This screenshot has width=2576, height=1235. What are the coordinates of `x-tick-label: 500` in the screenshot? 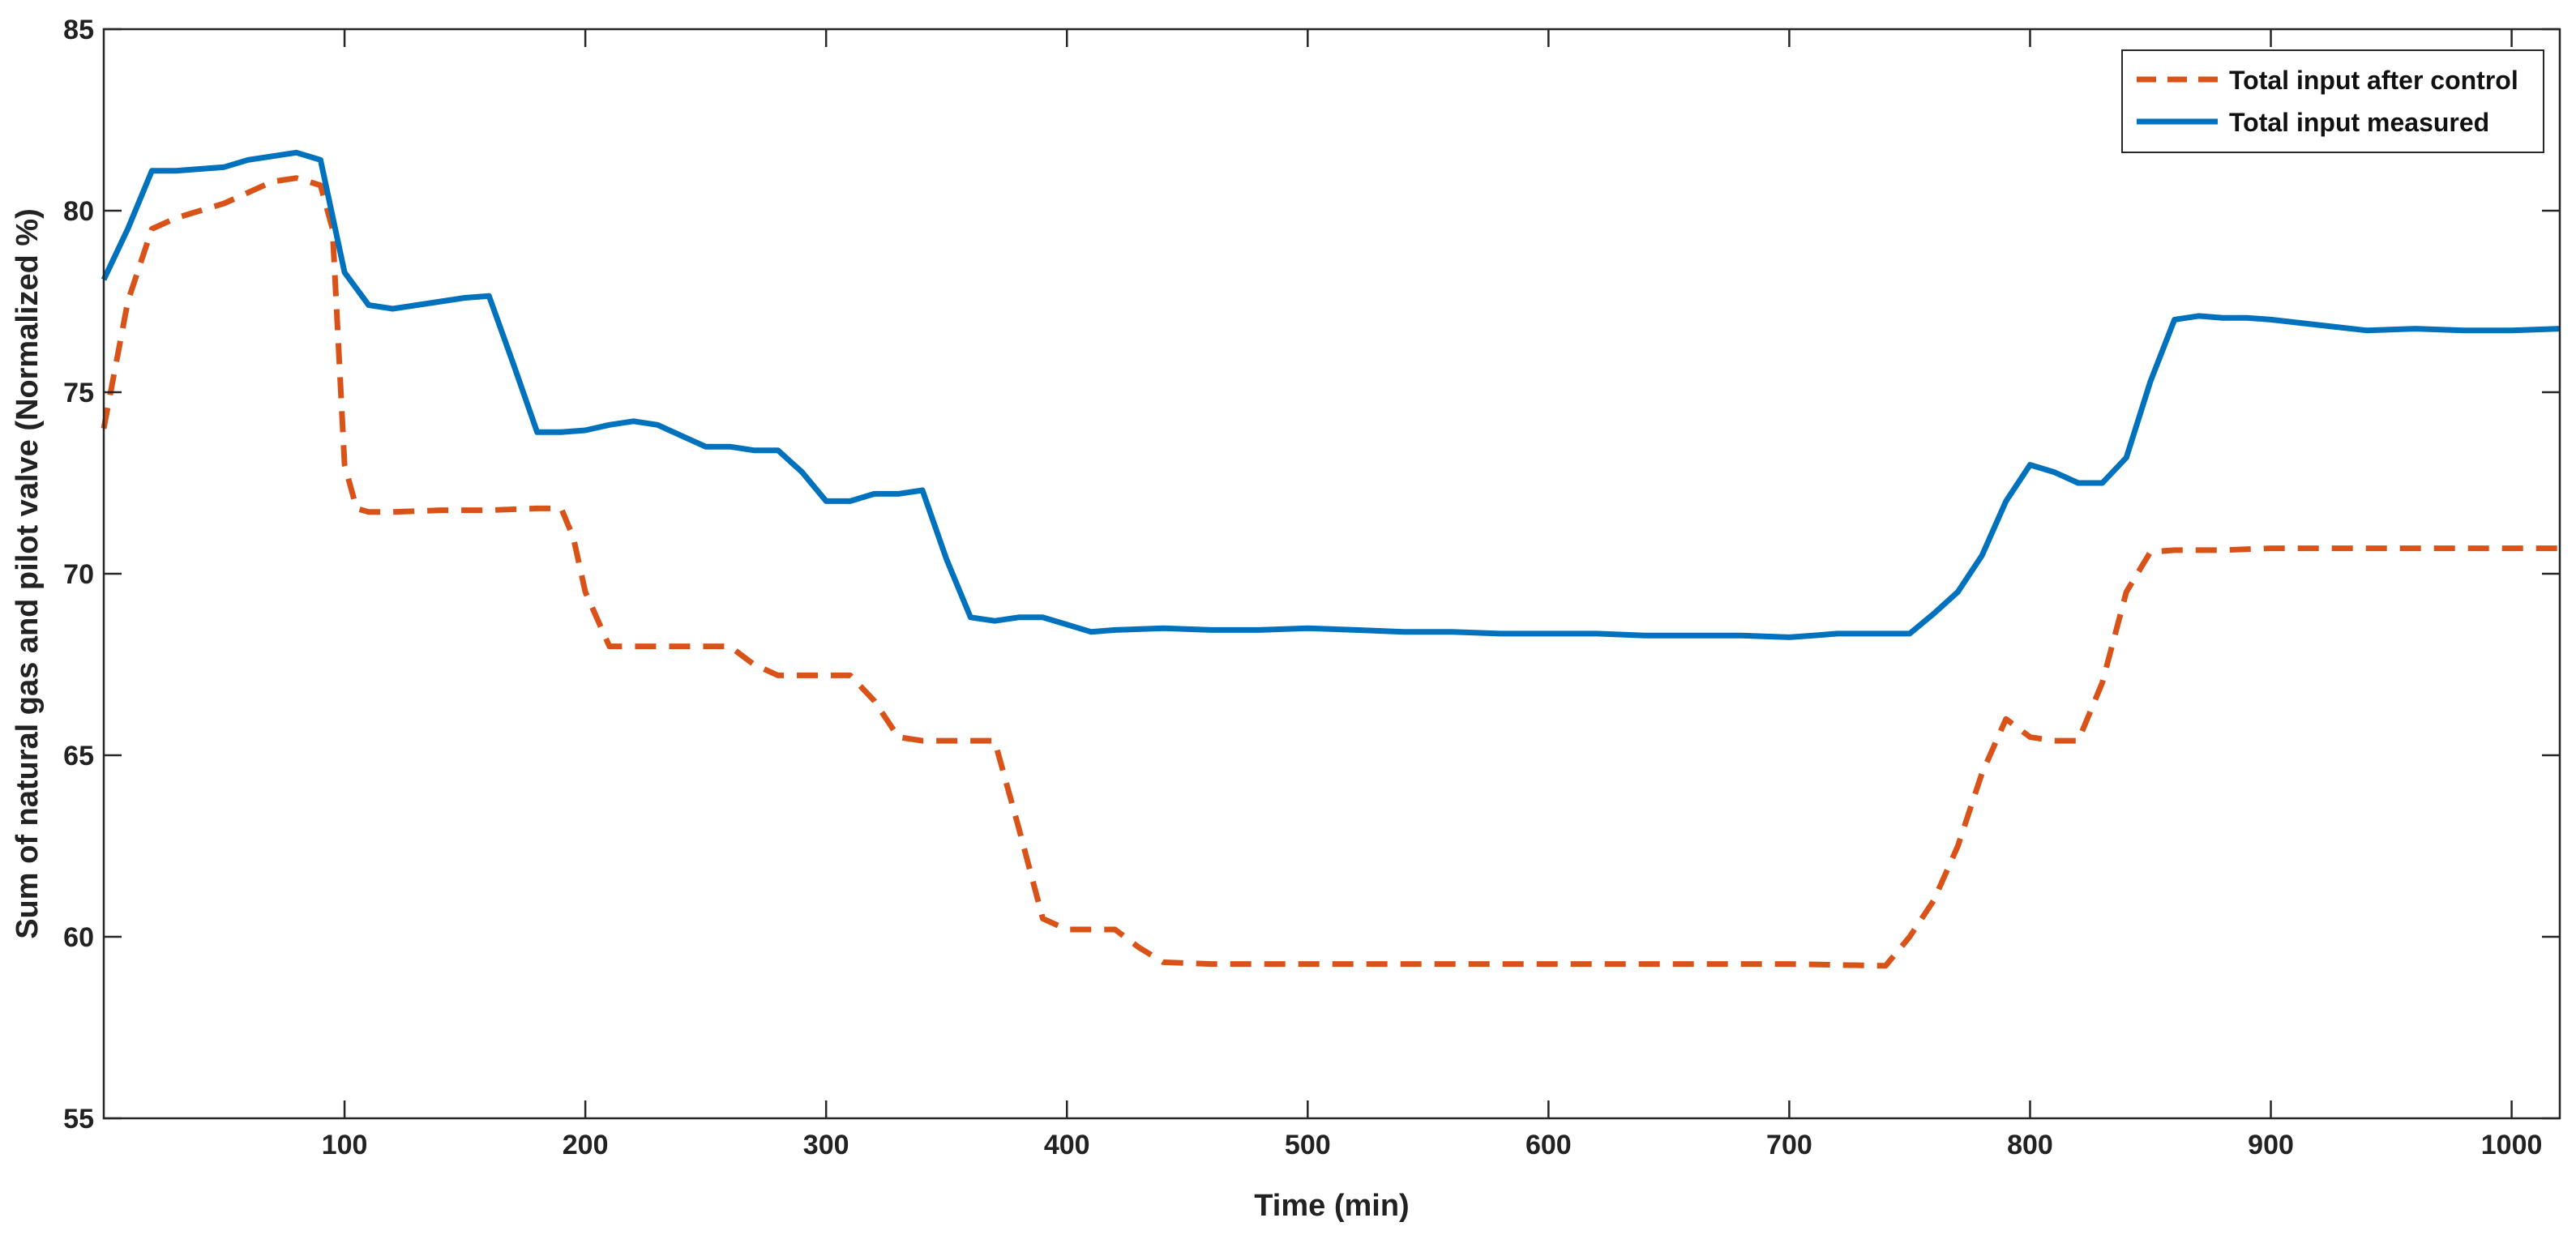 It's located at (1308, 1145).